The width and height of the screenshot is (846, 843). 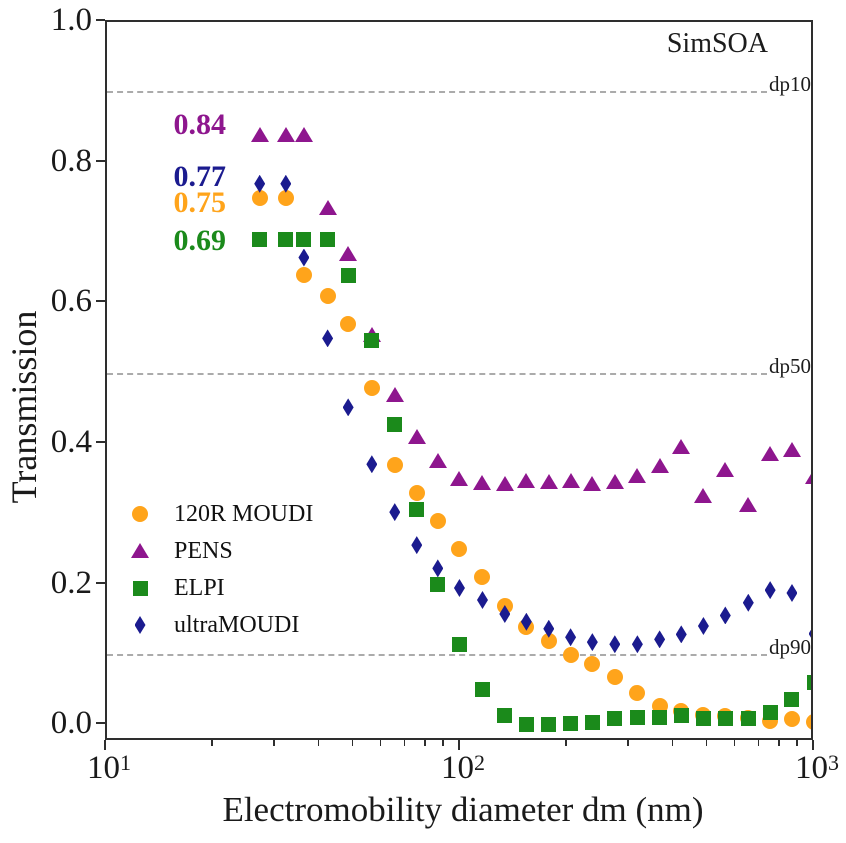 I want to click on y-tick-0.8, so click(x=100, y=160).